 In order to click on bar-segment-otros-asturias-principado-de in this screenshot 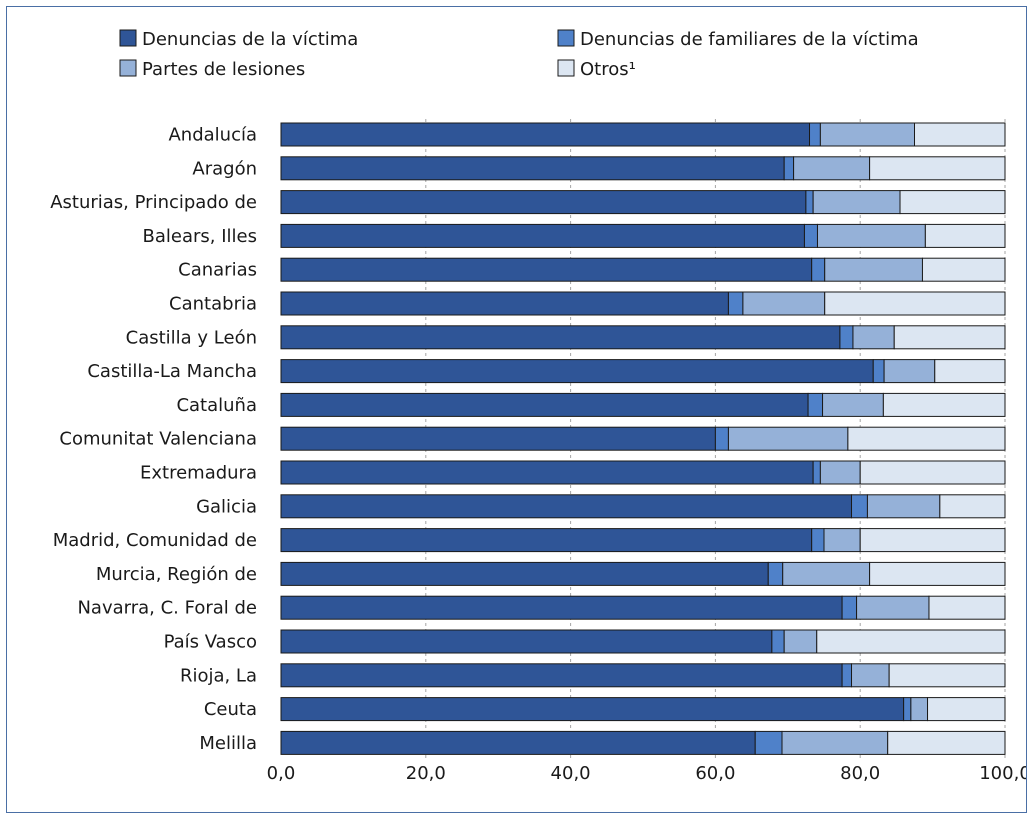, I will do `click(952, 202)`.